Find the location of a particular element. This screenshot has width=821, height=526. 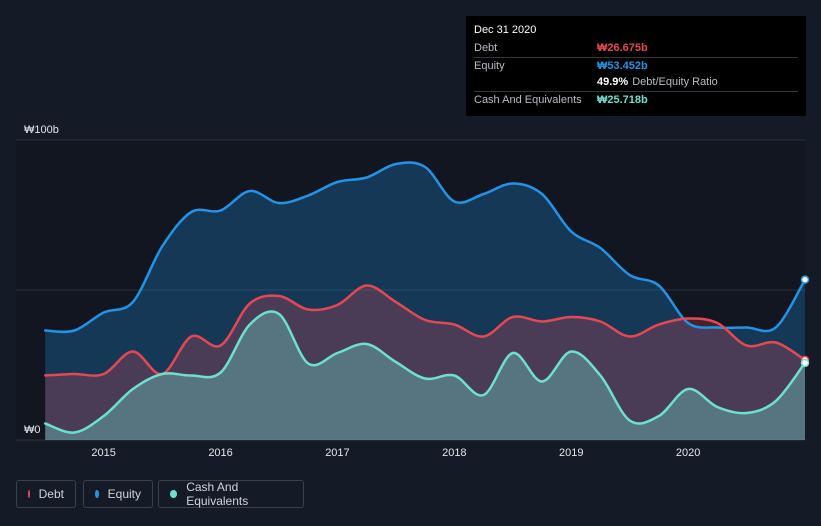

legend-item-debt: Debt is located at coordinates (46, 494).